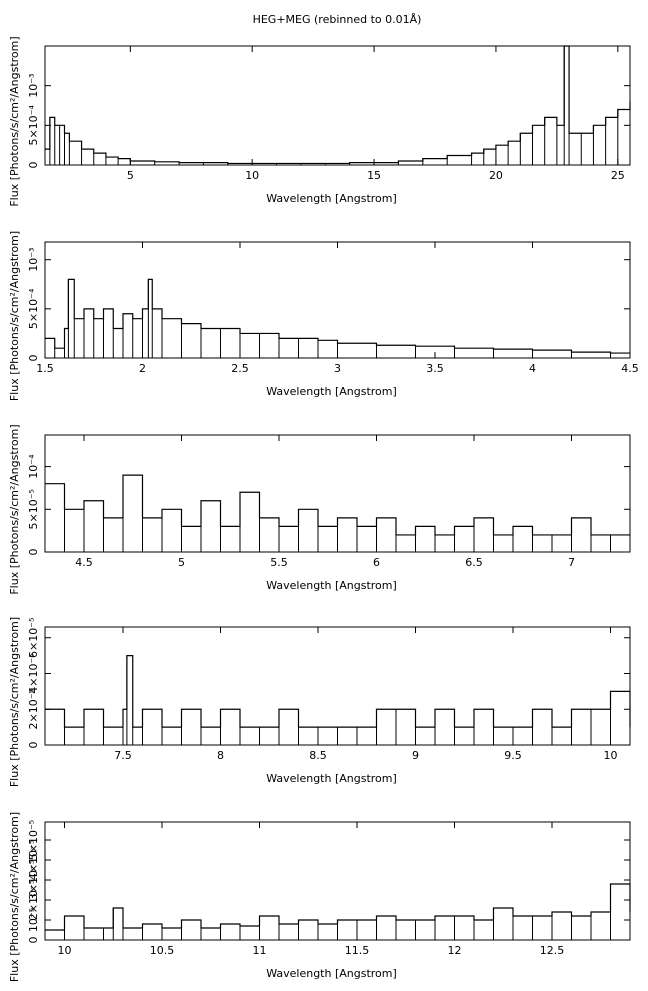 The width and height of the screenshot is (648, 991). Describe the element at coordinates (496, 175) in the screenshot. I see `x-tick-label: 20` at that location.